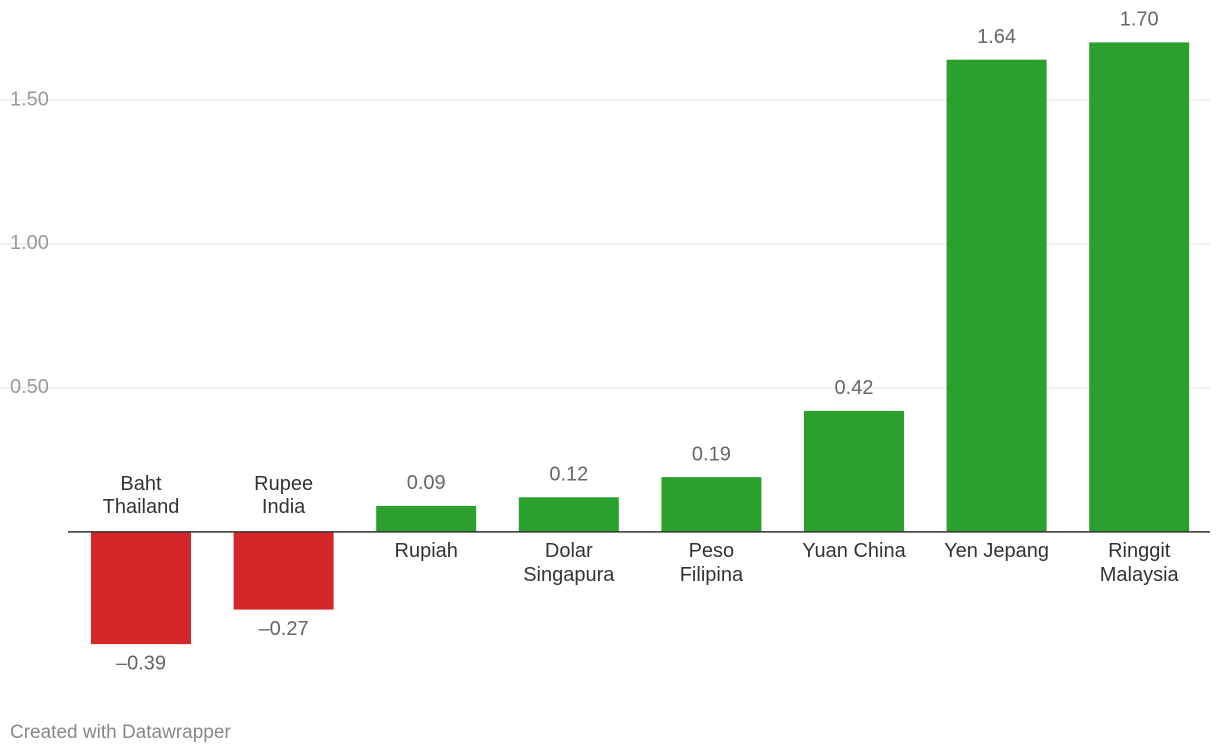  I want to click on x-tick-label: Rupiah, so click(426, 551).